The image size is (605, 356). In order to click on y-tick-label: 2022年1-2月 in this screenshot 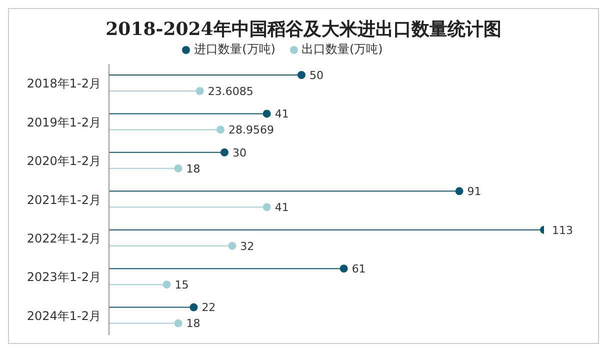, I will do `click(63, 238)`.